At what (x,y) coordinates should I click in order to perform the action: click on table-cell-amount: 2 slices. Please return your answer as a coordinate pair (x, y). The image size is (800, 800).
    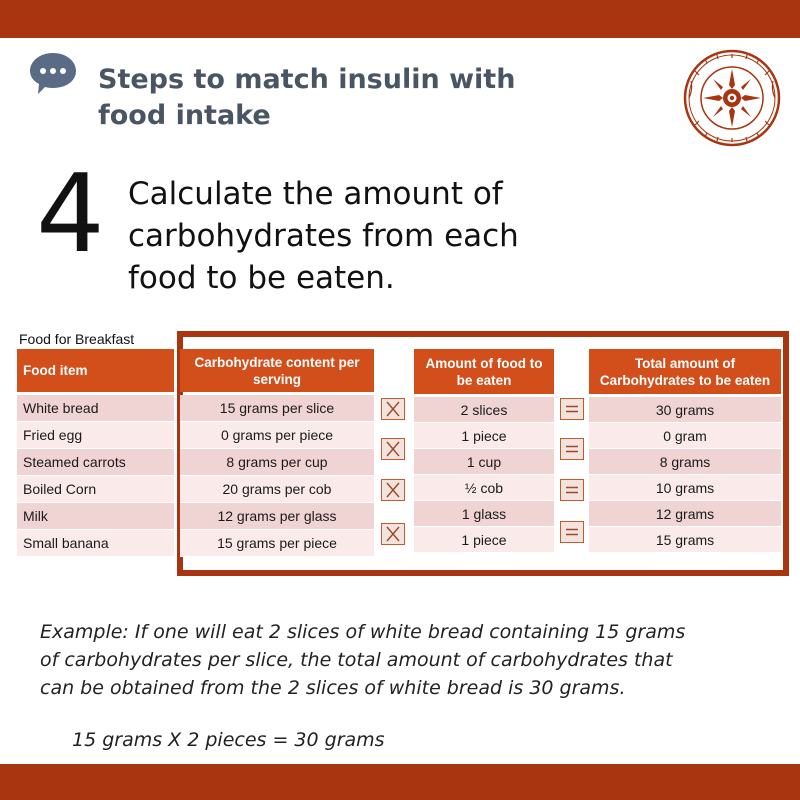
    Looking at the image, I should click on (484, 410).